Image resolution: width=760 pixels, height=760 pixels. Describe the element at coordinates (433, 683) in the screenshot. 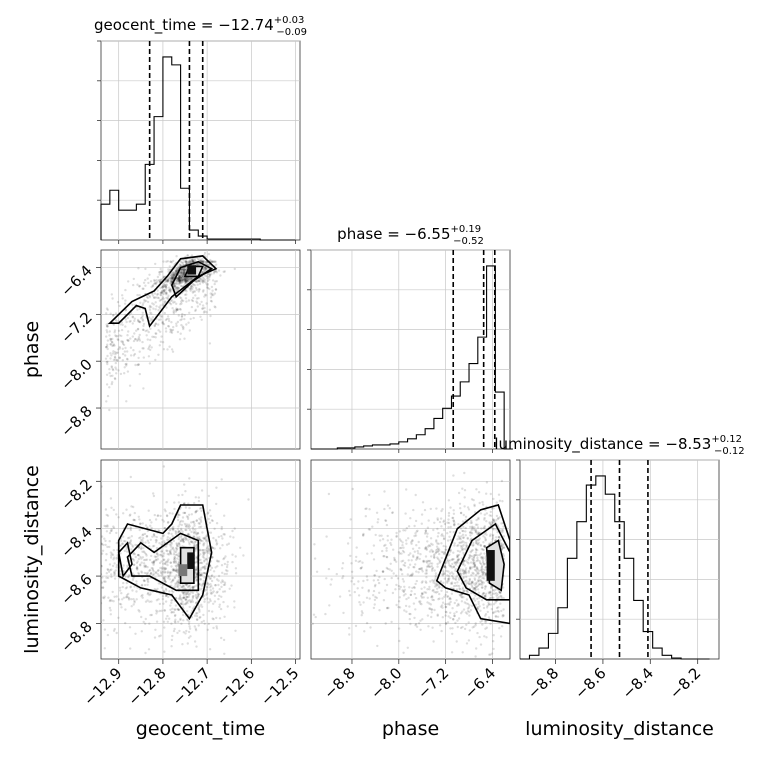

I see `x-tick-label: −7.2` at that location.